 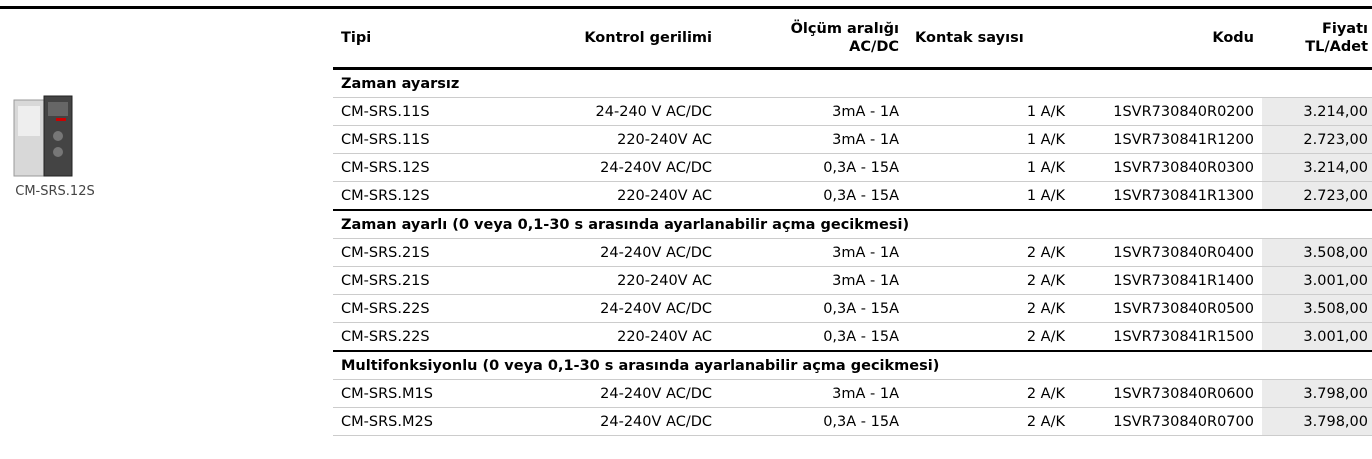 What do you see at coordinates (1317, 39) in the screenshot?
I see `column-header: Fiyatı TL/Adet` at bounding box center [1317, 39].